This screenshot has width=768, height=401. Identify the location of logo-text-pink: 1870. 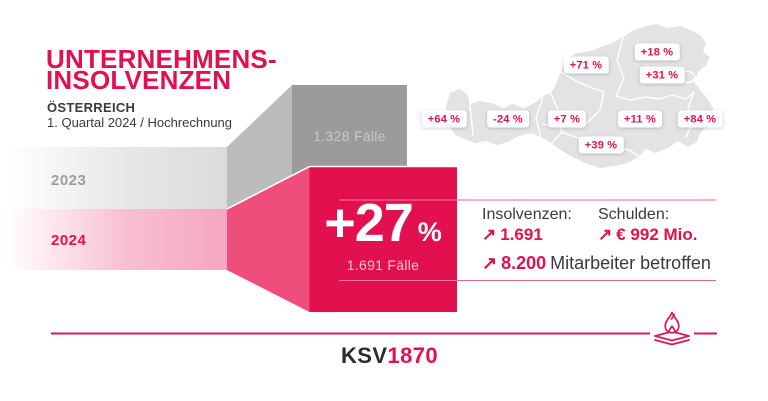
(412, 355).